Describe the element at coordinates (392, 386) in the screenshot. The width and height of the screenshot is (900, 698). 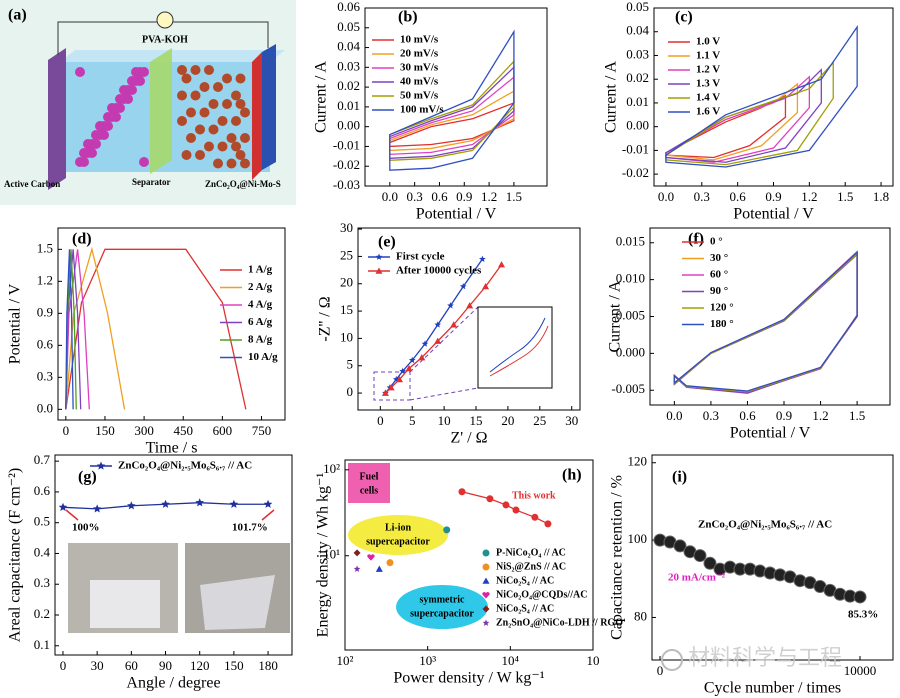
I see `zoom-box` at that location.